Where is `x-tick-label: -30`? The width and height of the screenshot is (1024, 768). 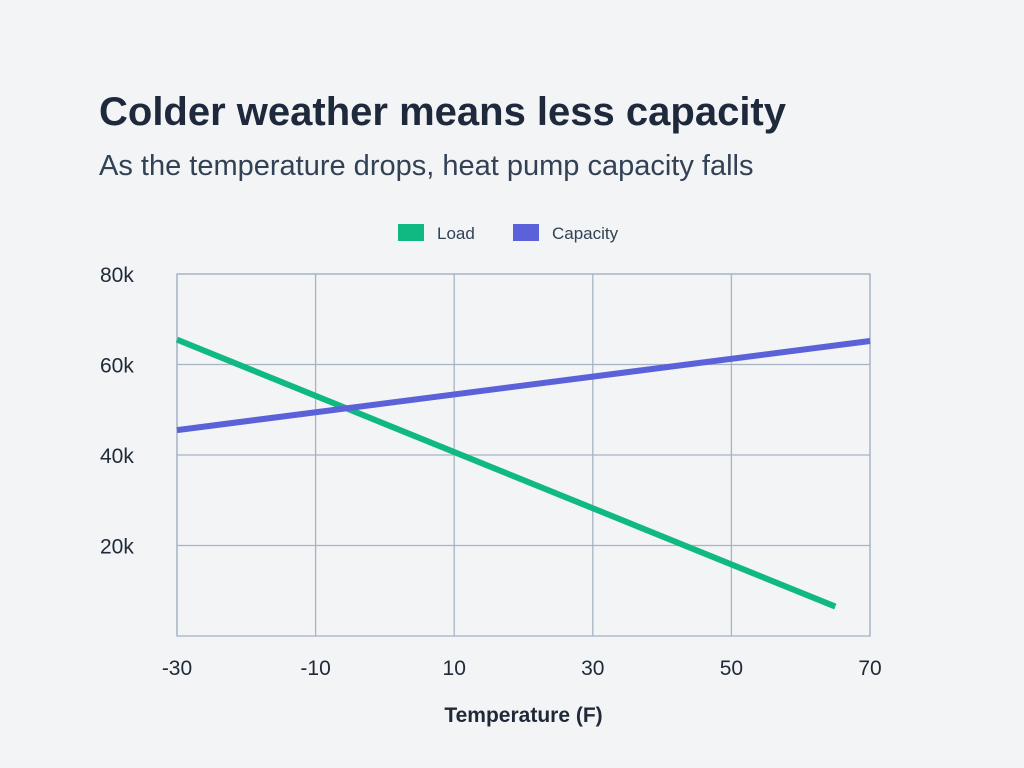
x-tick-label: -30 is located at coordinates (177, 668).